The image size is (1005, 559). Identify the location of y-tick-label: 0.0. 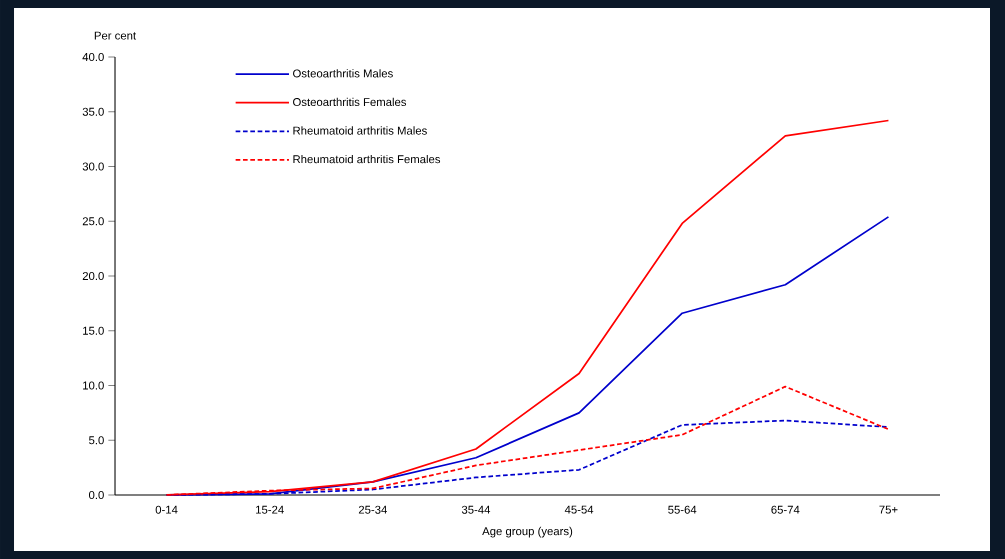
(96, 494).